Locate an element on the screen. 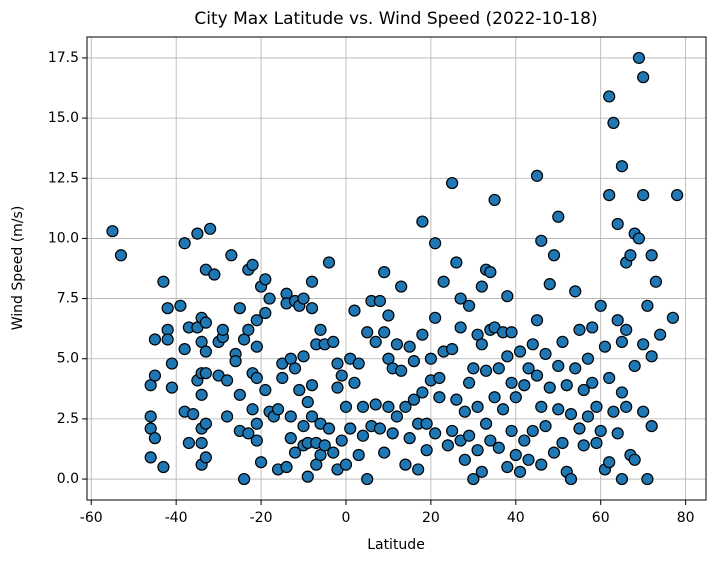  y-tick-label: 0.0 is located at coordinates (68, 479).